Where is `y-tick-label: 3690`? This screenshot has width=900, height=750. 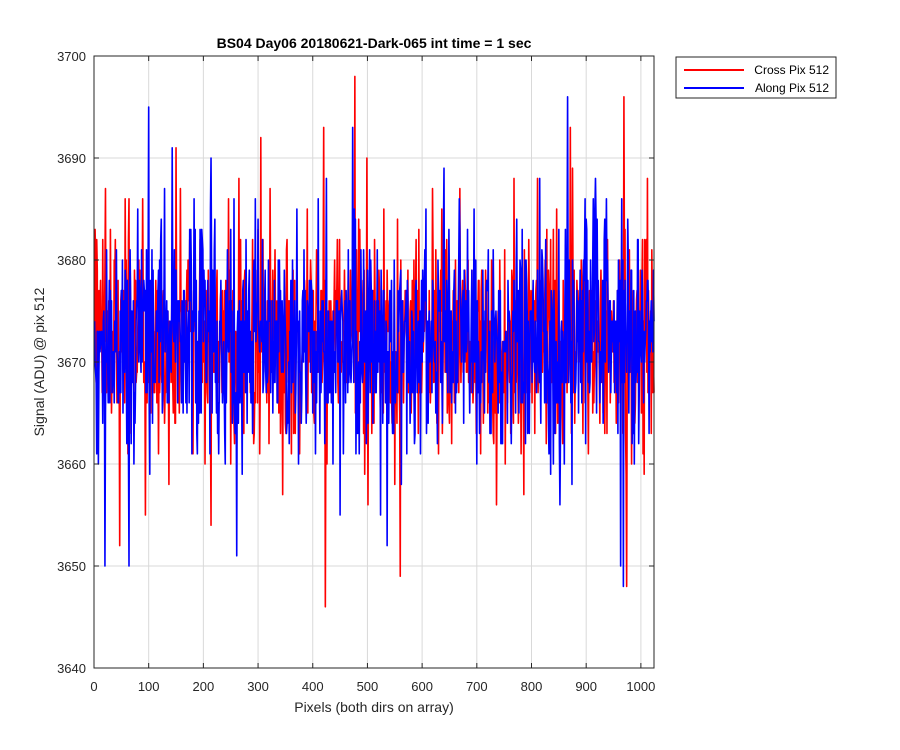 y-tick-label: 3690 is located at coordinates (71, 158).